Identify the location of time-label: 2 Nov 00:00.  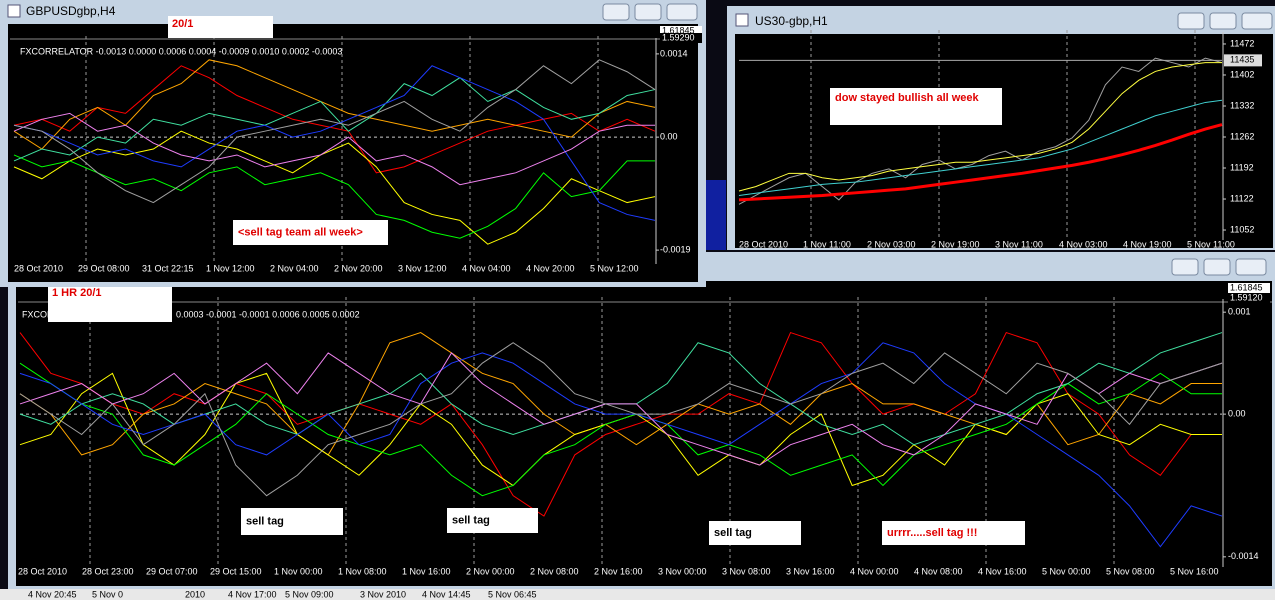
(490, 571).